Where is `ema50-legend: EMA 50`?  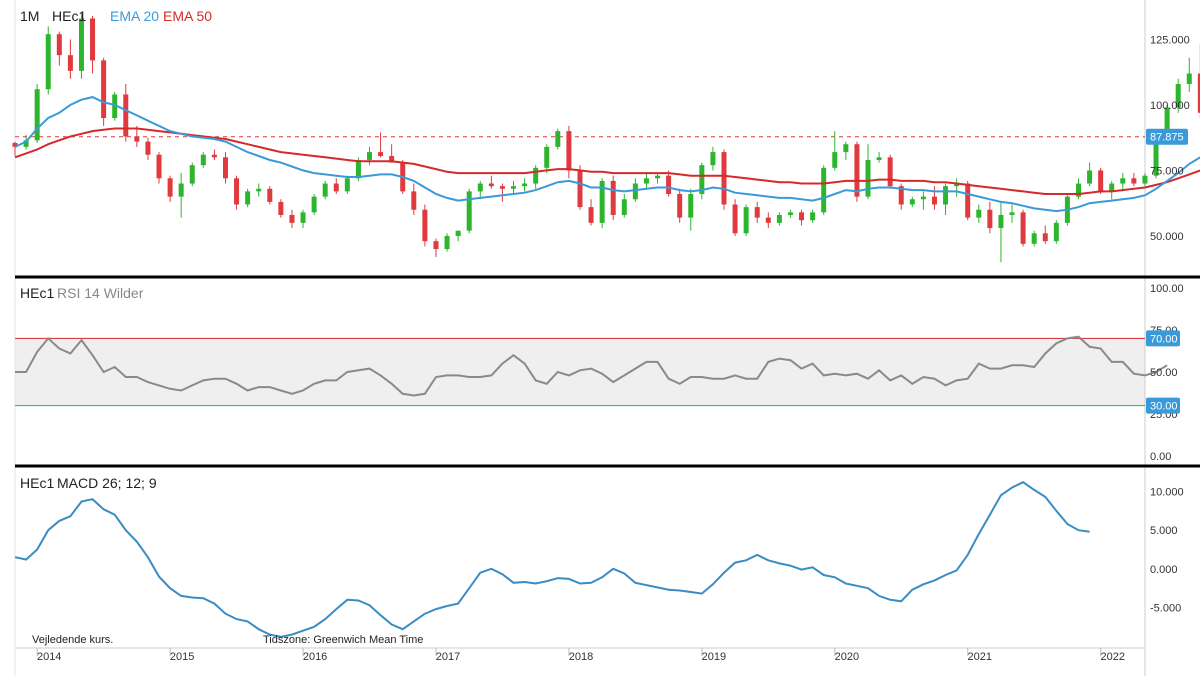
ema50-legend: EMA 50 is located at coordinates (187, 16).